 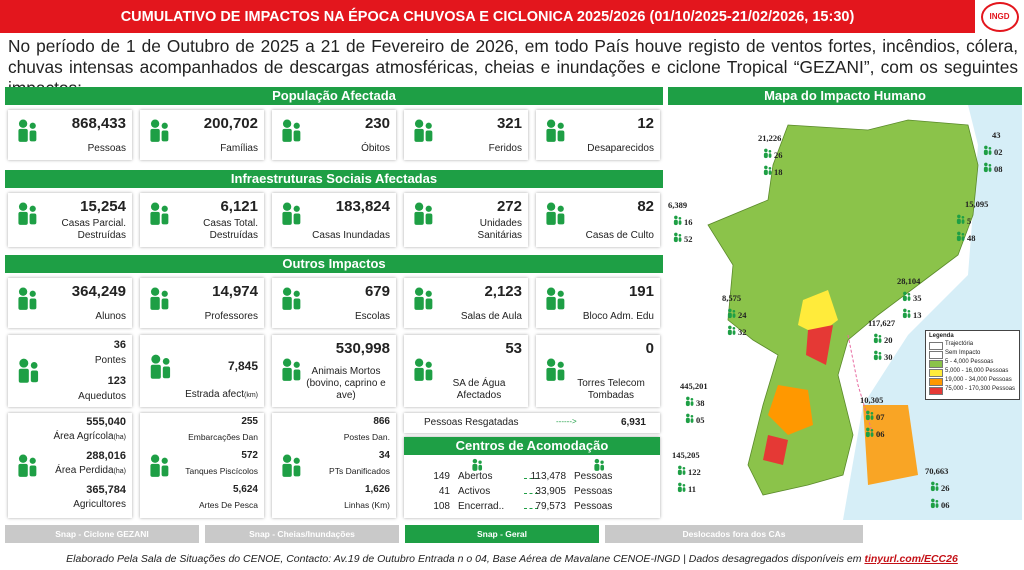 What do you see at coordinates (998, 152) in the screenshot?
I see `map-value: 02` at bounding box center [998, 152].